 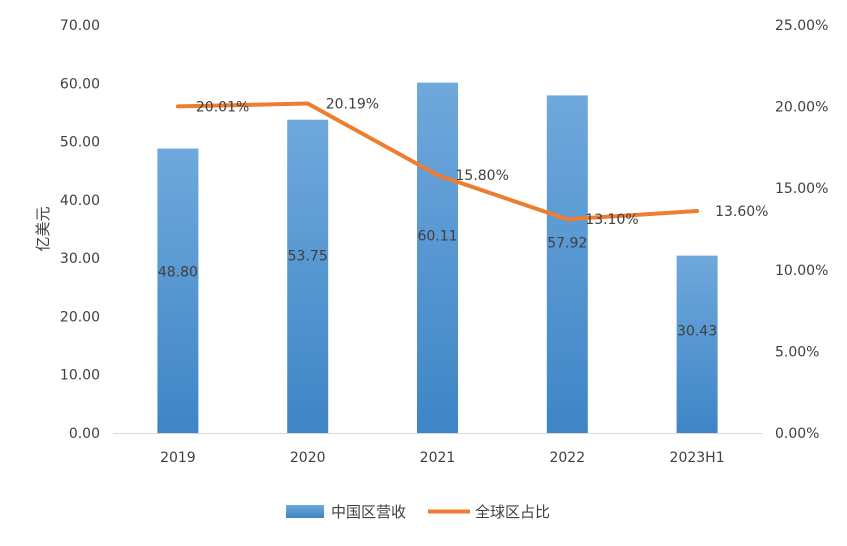 I want to click on bar-data-label: 48.80, so click(x=178, y=273).